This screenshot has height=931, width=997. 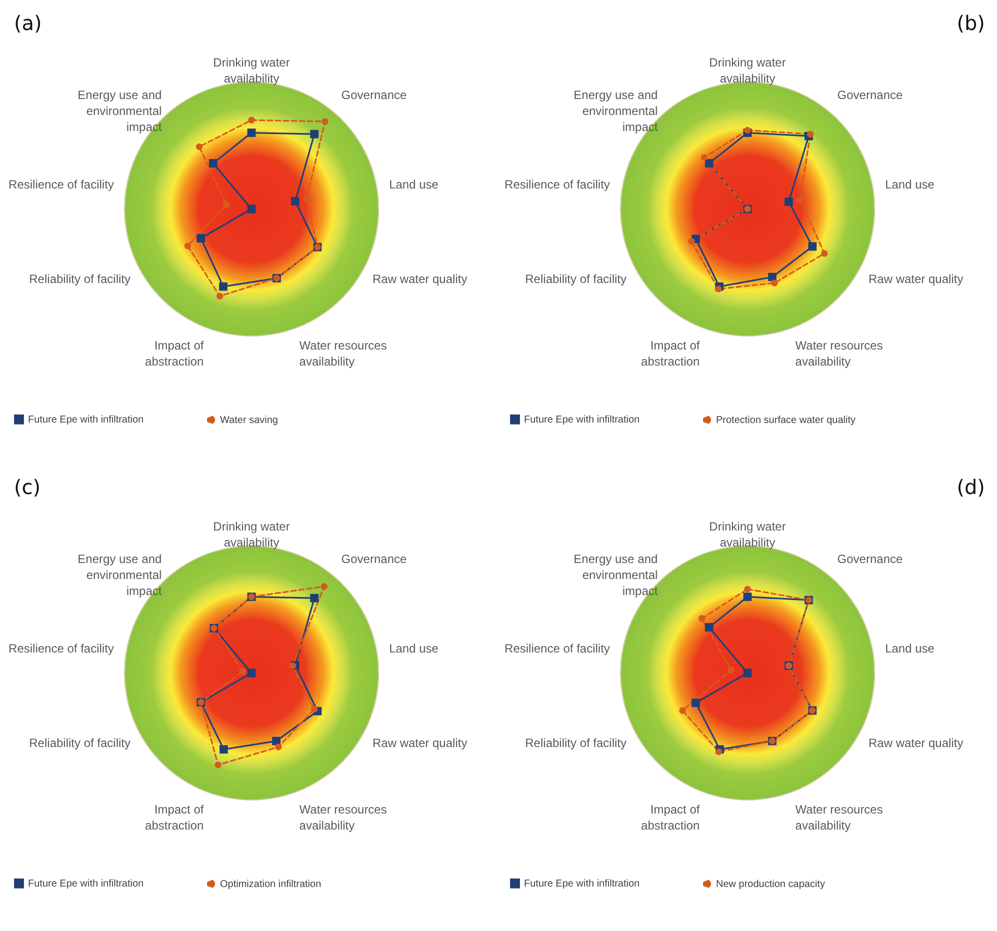 What do you see at coordinates (249, 420) in the screenshot?
I see `legend-label: Water saving` at bounding box center [249, 420].